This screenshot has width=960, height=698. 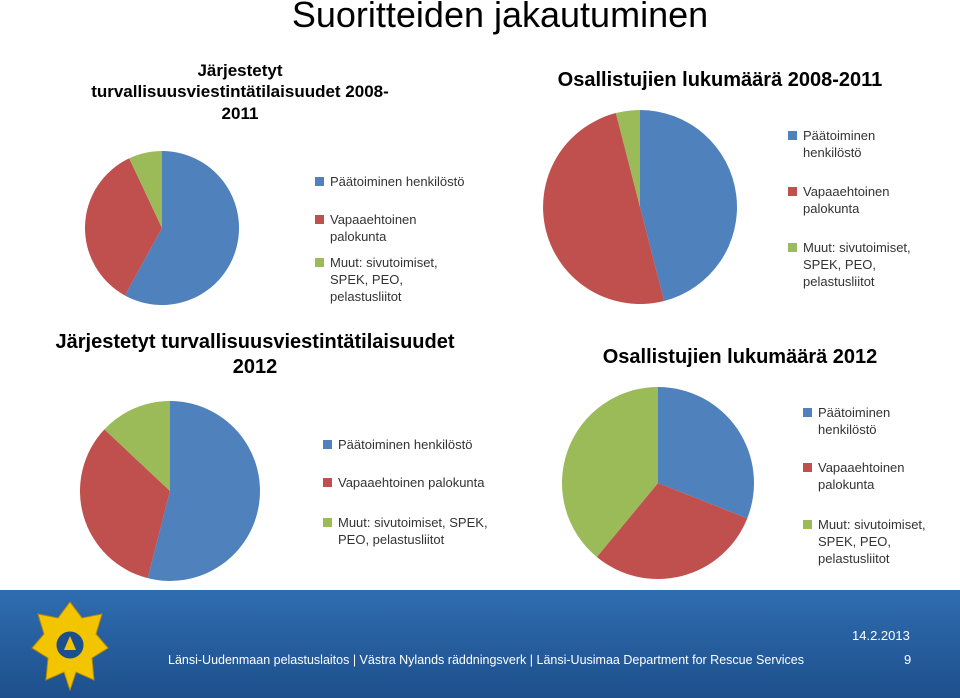 I want to click on chart-title: Osallistujien lukumäärä 2012, so click(x=740, y=357).